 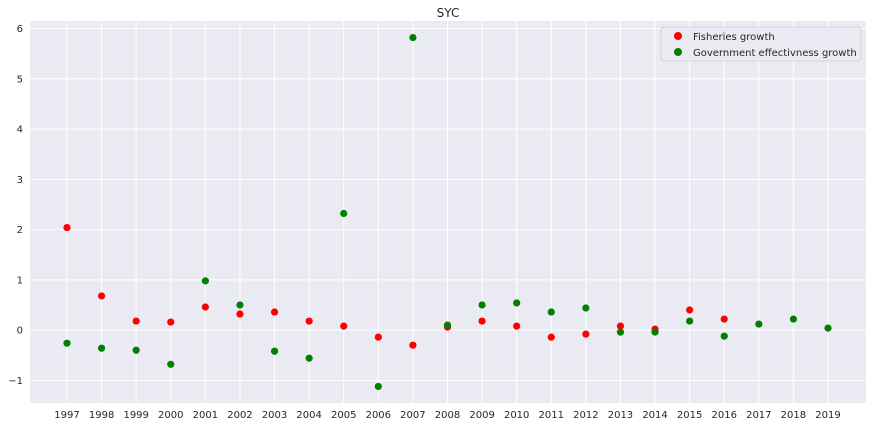 What do you see at coordinates (20, 130) in the screenshot?
I see `y-tick-label: 4` at bounding box center [20, 130].